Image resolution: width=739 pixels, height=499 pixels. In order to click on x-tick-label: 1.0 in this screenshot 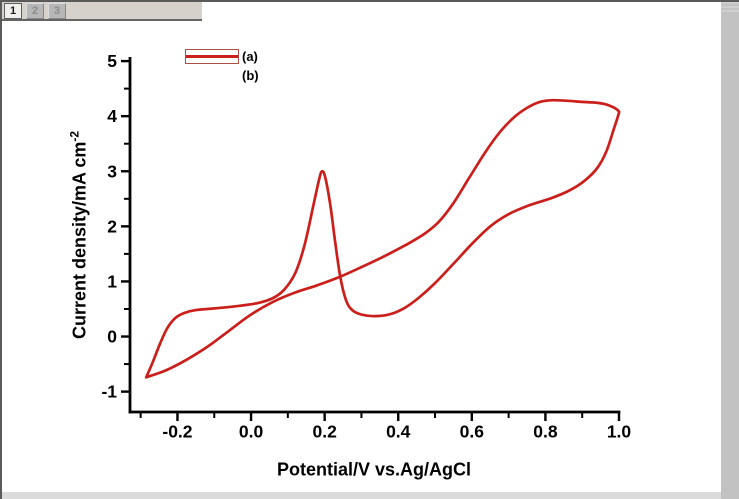, I will do `click(619, 432)`.